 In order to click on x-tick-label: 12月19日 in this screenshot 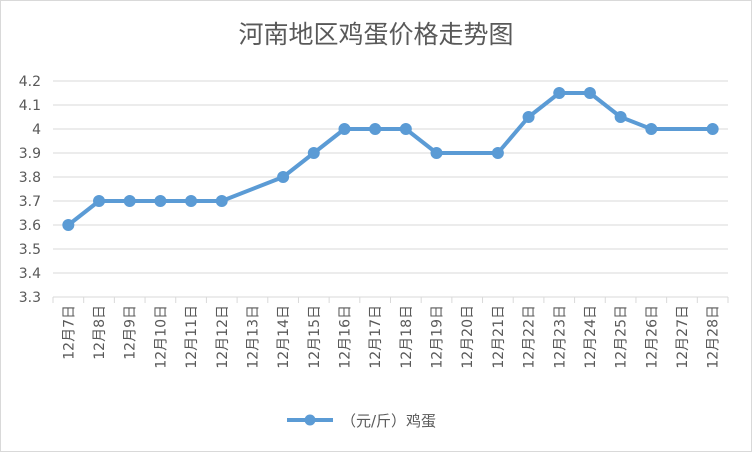, I will do `click(438, 337)`.